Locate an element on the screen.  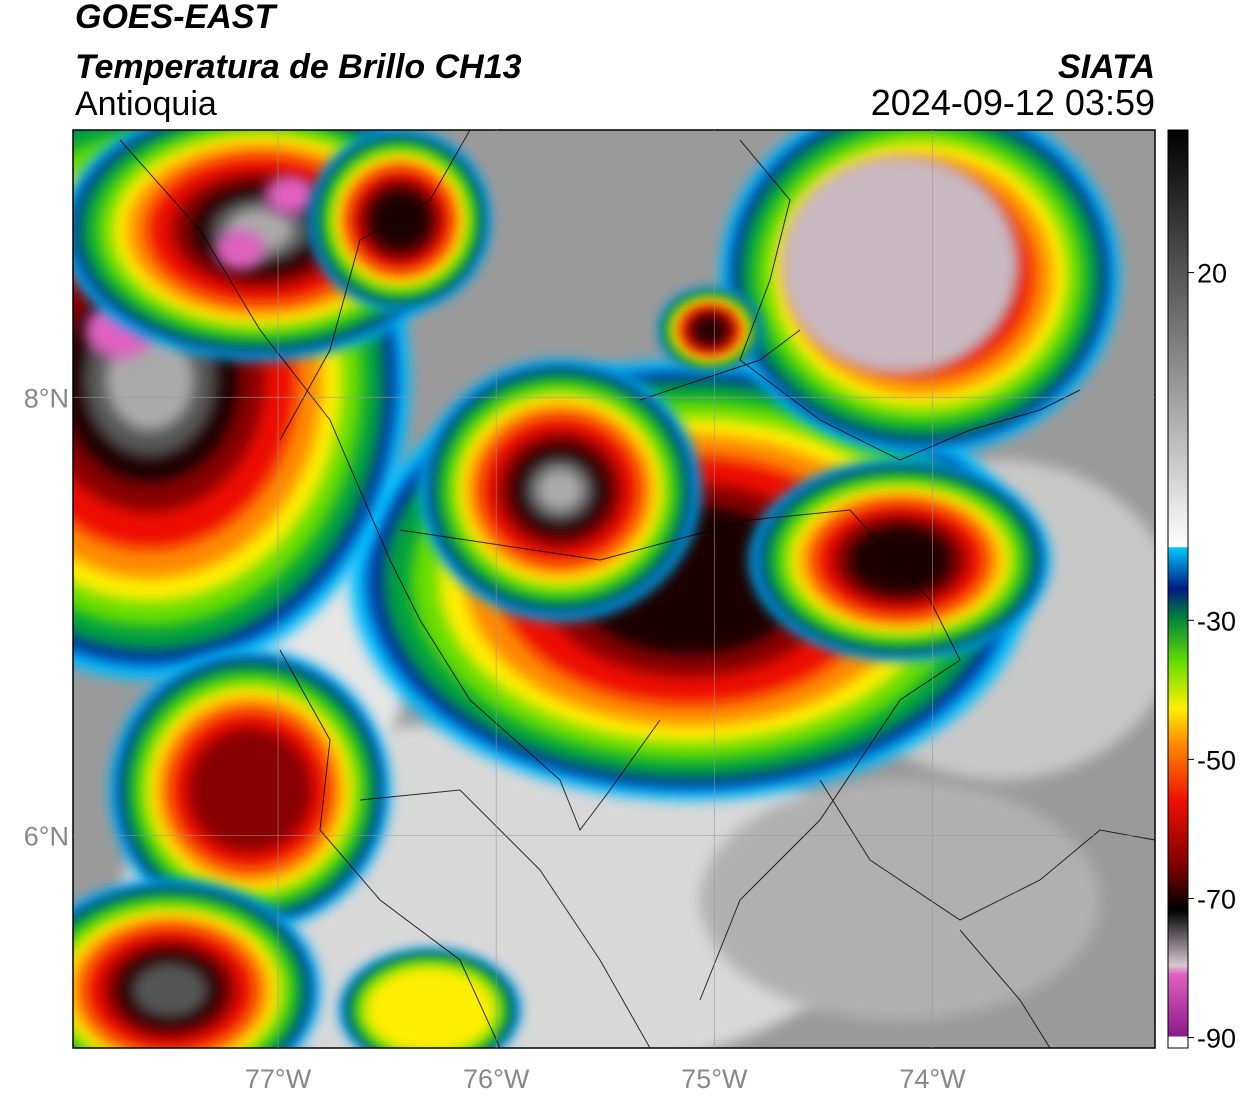
colorbar-tick-label: 20 is located at coordinates (1212, 274).